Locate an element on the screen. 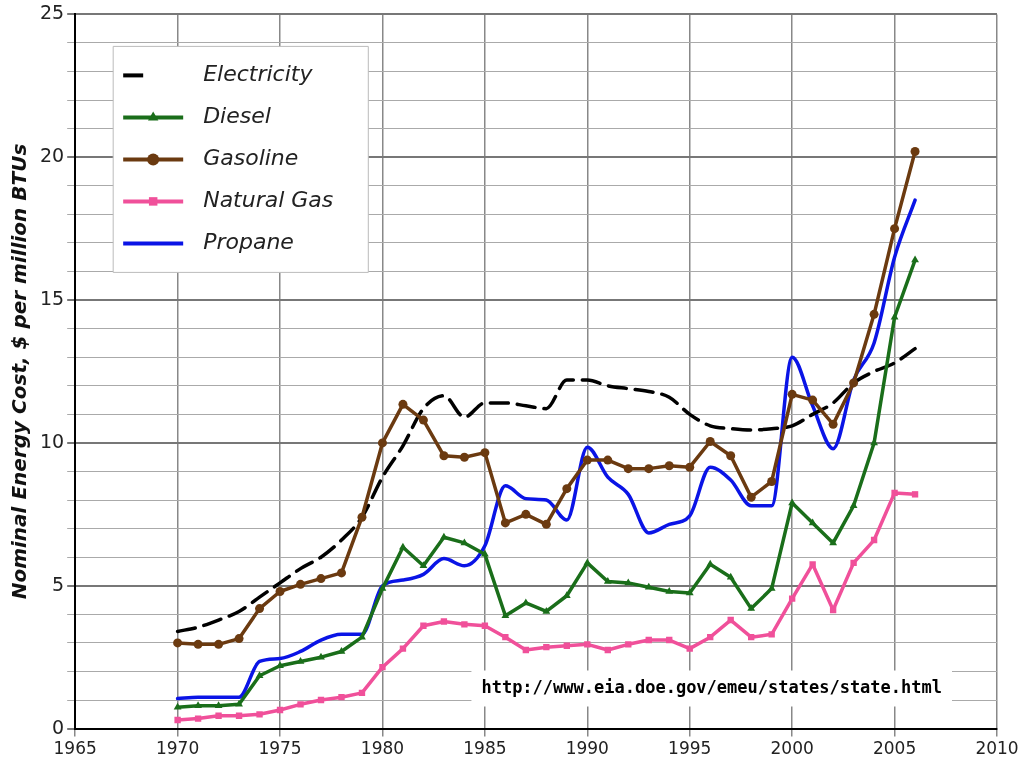 This screenshot has width=1027, height=768. x-tick-label: 1980 is located at coordinates (382, 748).